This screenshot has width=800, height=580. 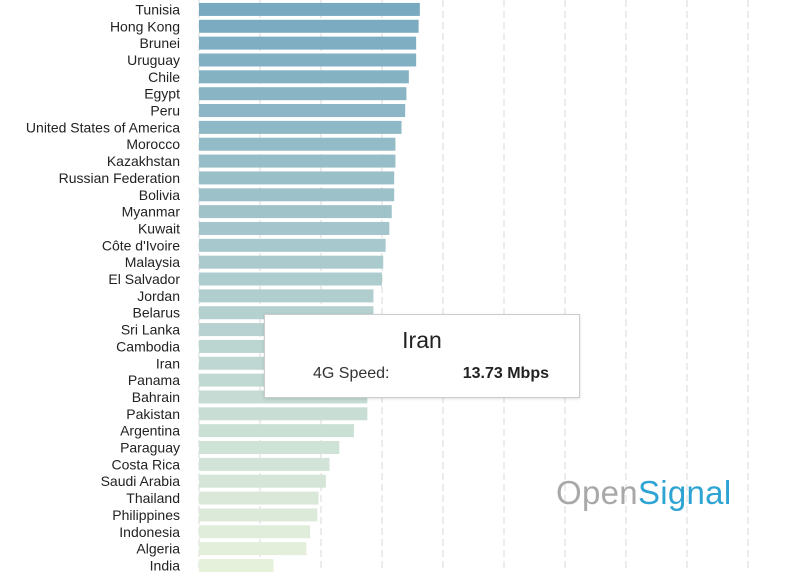 I want to click on category-label-tunisia: Tunisia, so click(x=157, y=9).